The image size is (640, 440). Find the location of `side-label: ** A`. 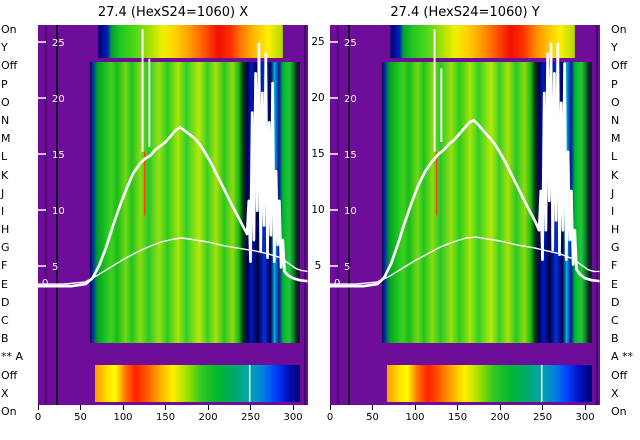

side-label: ** A is located at coordinates (12, 357).